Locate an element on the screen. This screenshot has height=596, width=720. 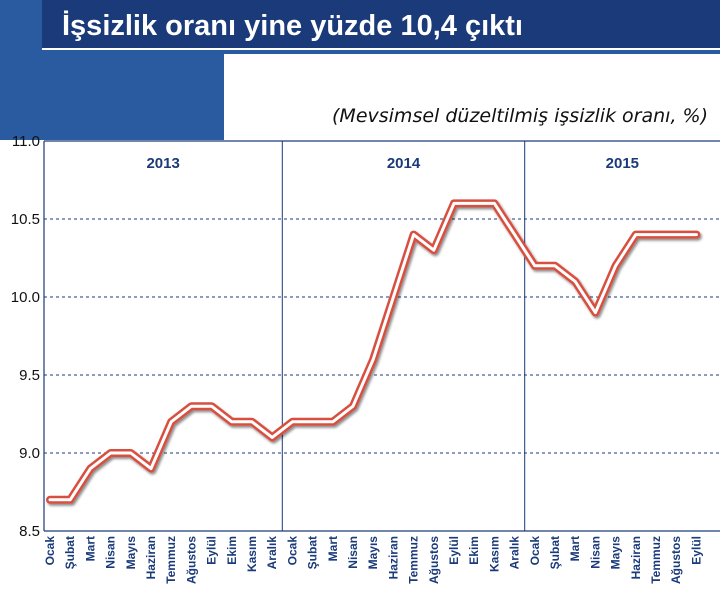
y-axis: 11.0 10.5 10.0 9.5 9.0 8.5 is located at coordinates (25, 336).